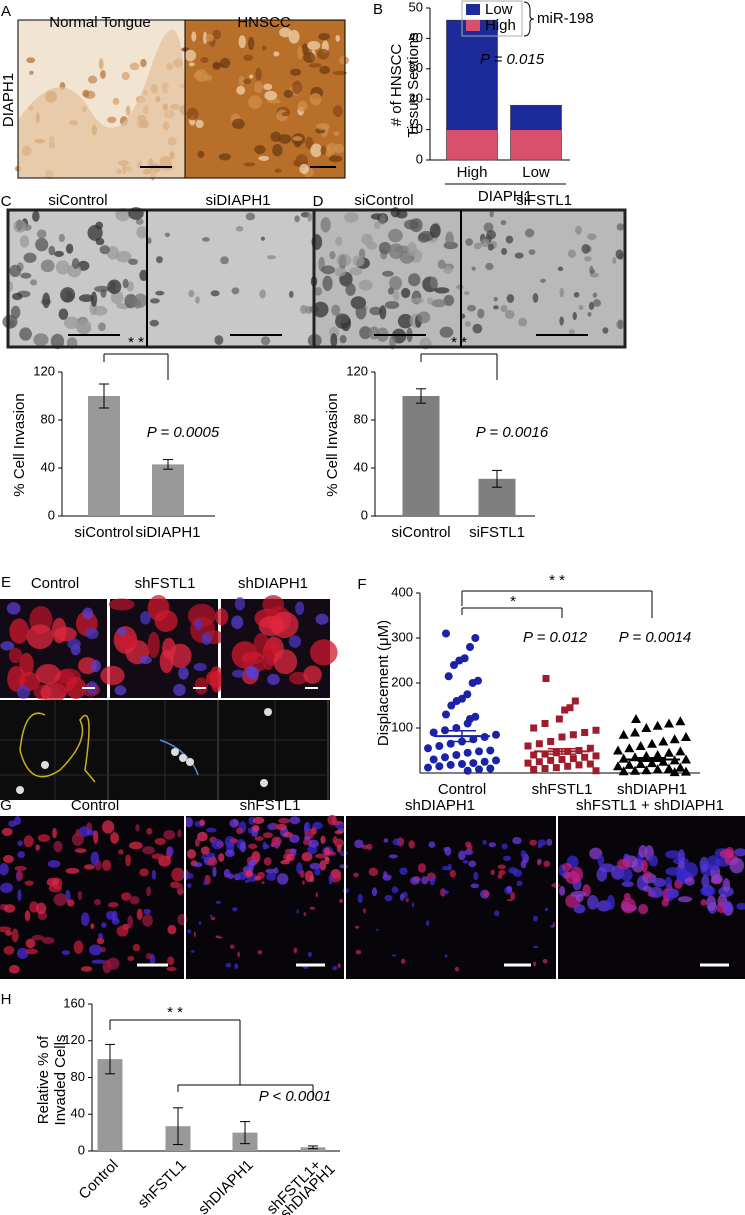 Image resolution: width=745 pixels, height=1215 pixels. I want to click on image-caption: shDIAPH1, so click(440, 805).